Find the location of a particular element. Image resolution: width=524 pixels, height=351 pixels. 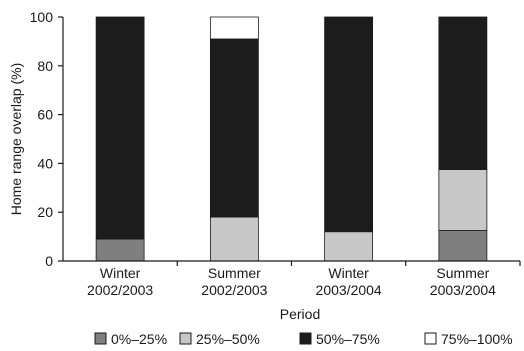

y-tick-label: 20 is located at coordinates (45, 212).